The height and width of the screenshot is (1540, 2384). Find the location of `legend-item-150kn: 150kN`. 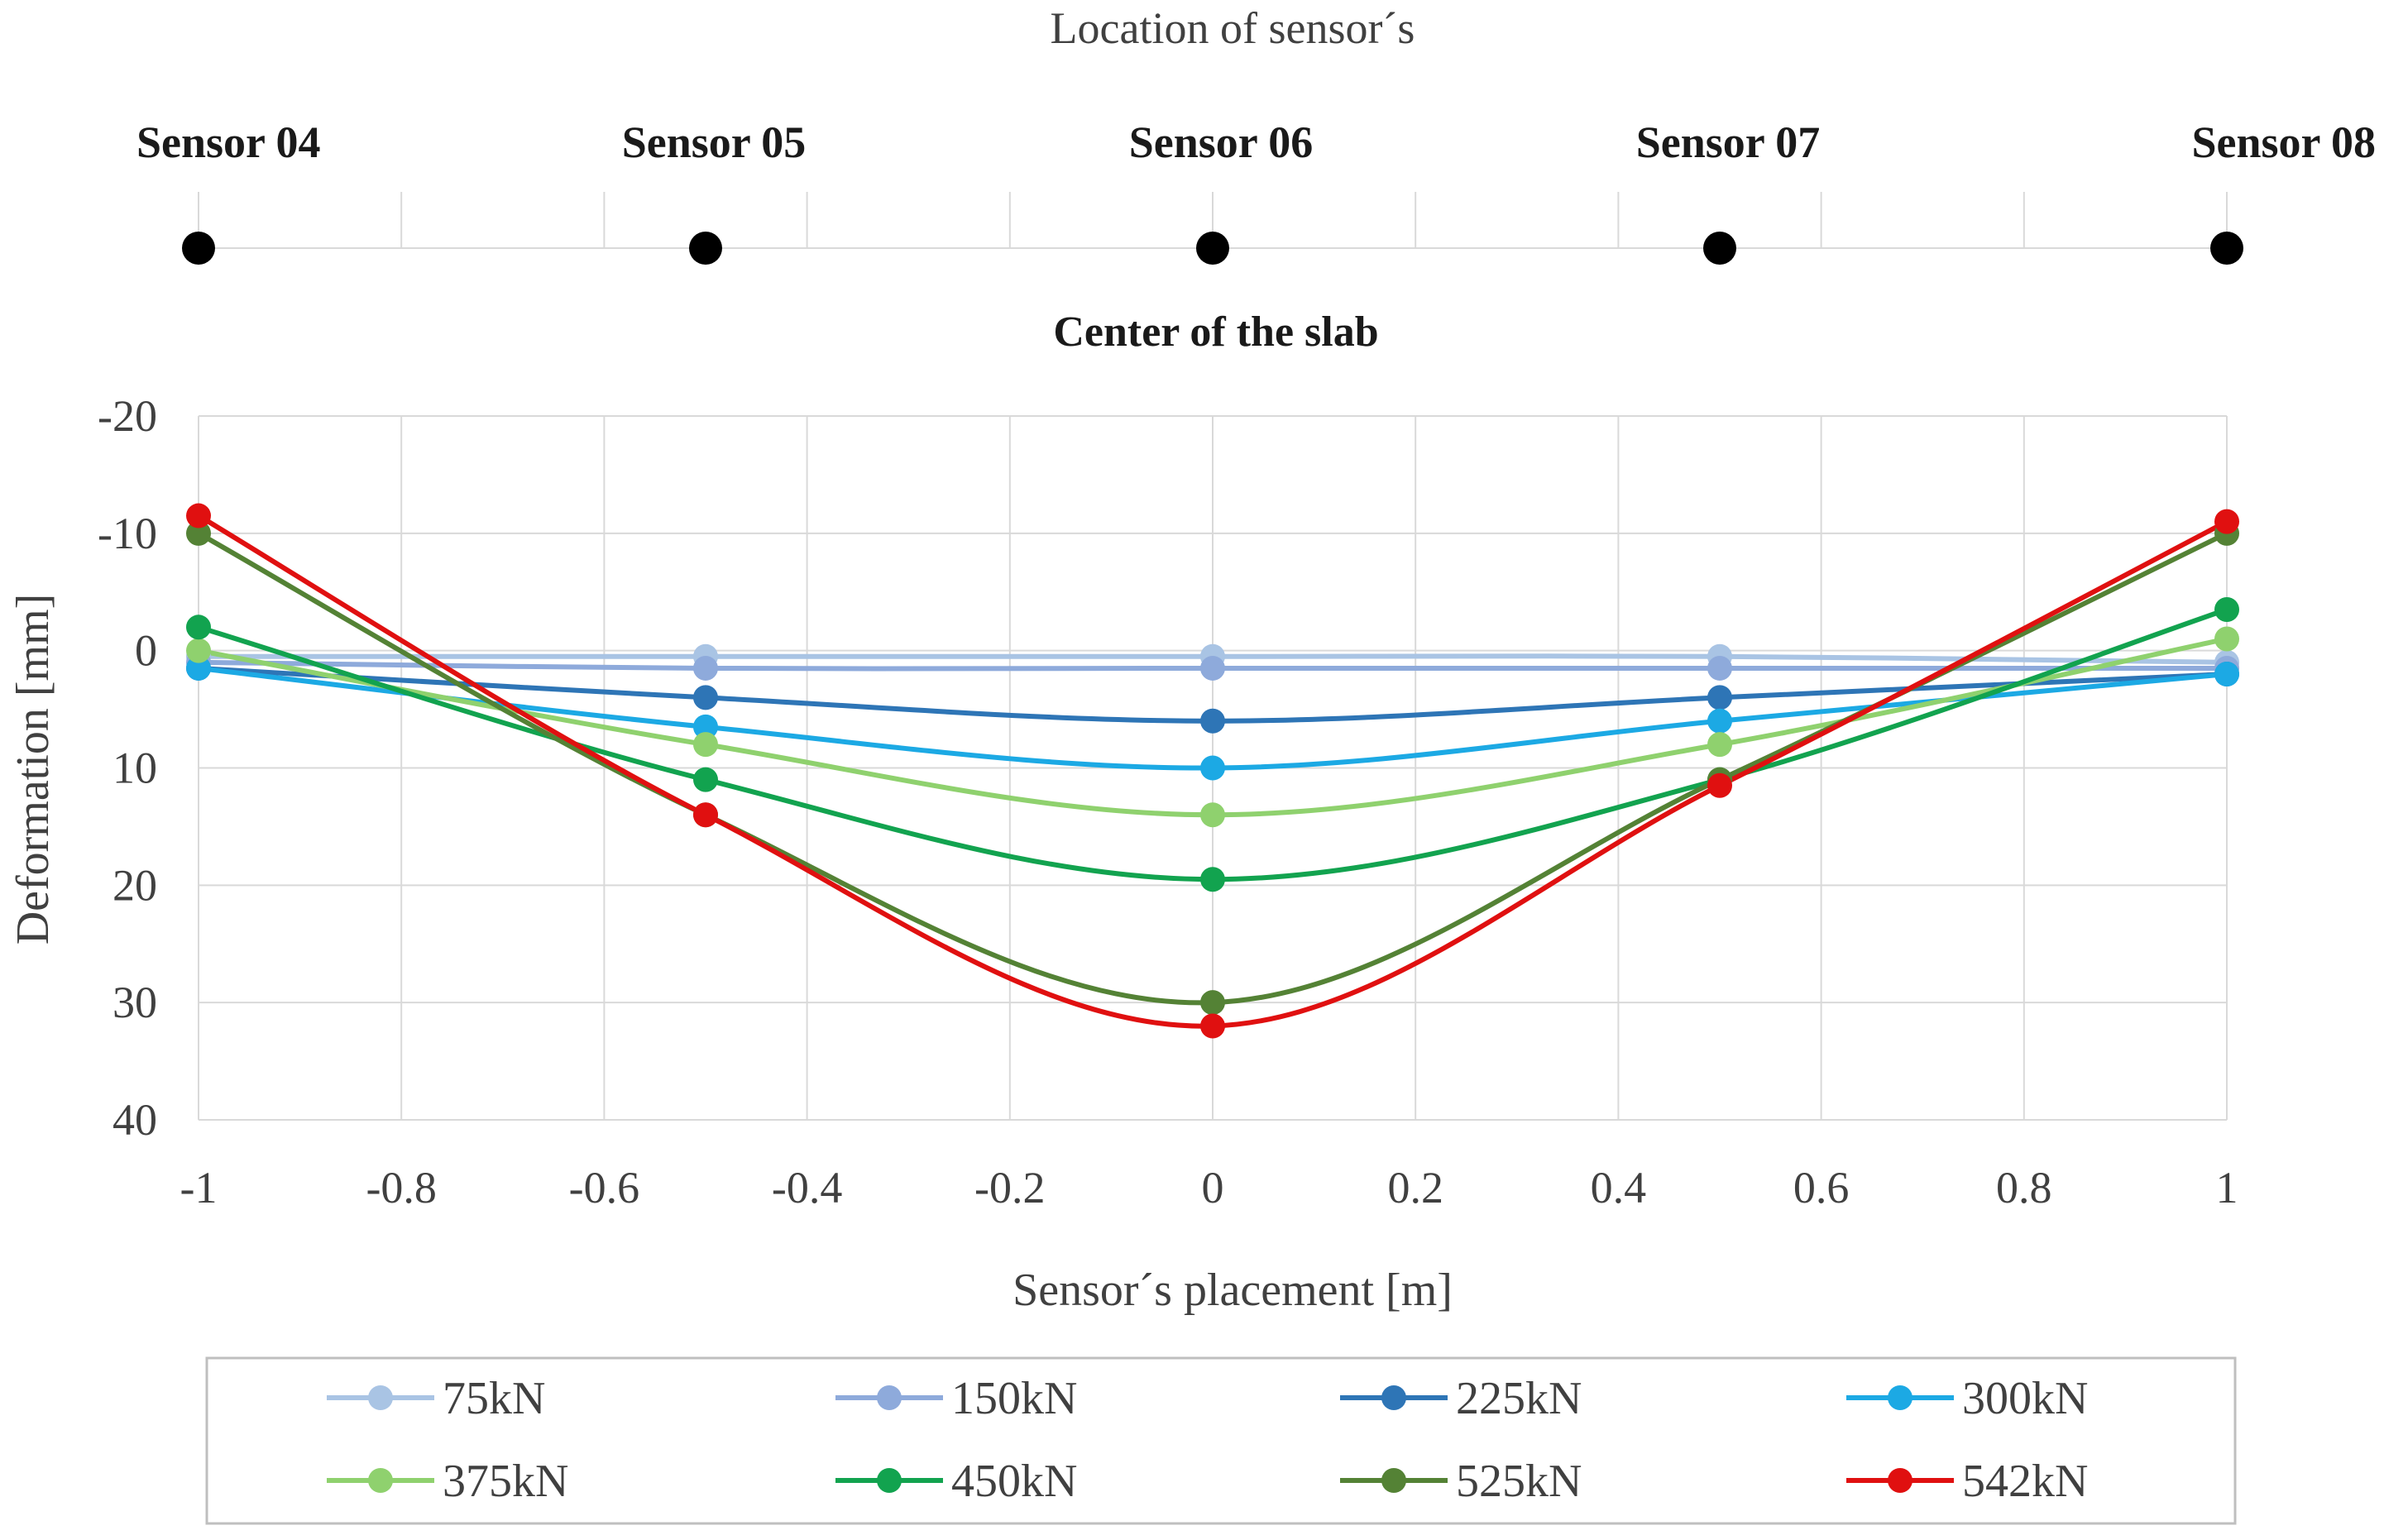

legend-item-150kn: 150kN is located at coordinates (956, 1398).